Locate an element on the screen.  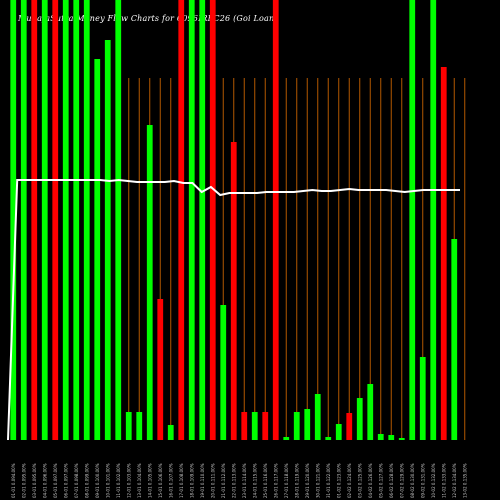
x-tick-label: 29-01 0.120.00% is located at coordinates (307, 480).